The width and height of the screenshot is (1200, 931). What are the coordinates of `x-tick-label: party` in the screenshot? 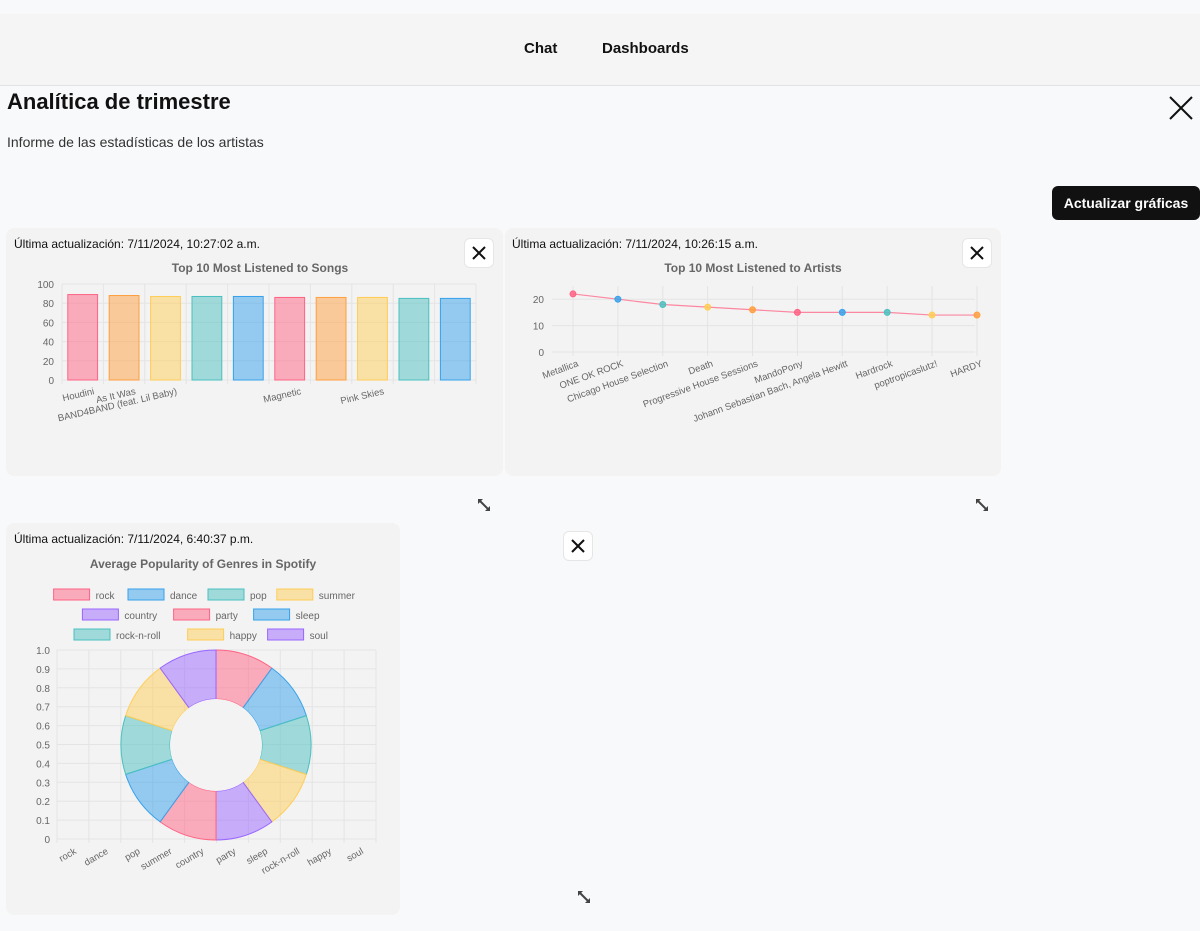 It's located at (226, 856).